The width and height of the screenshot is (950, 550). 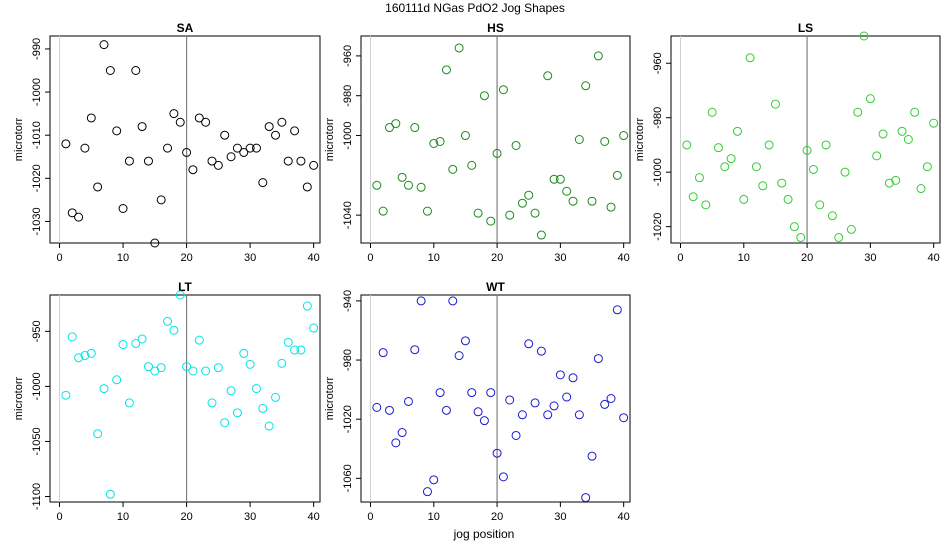 What do you see at coordinates (37, 331) in the screenshot?
I see `y-tick-label: -950` at bounding box center [37, 331].